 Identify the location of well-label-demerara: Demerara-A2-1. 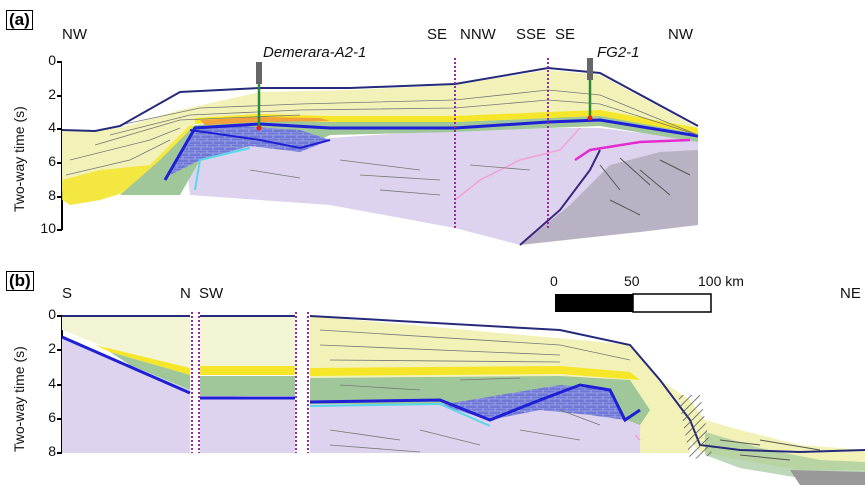
(315, 52).